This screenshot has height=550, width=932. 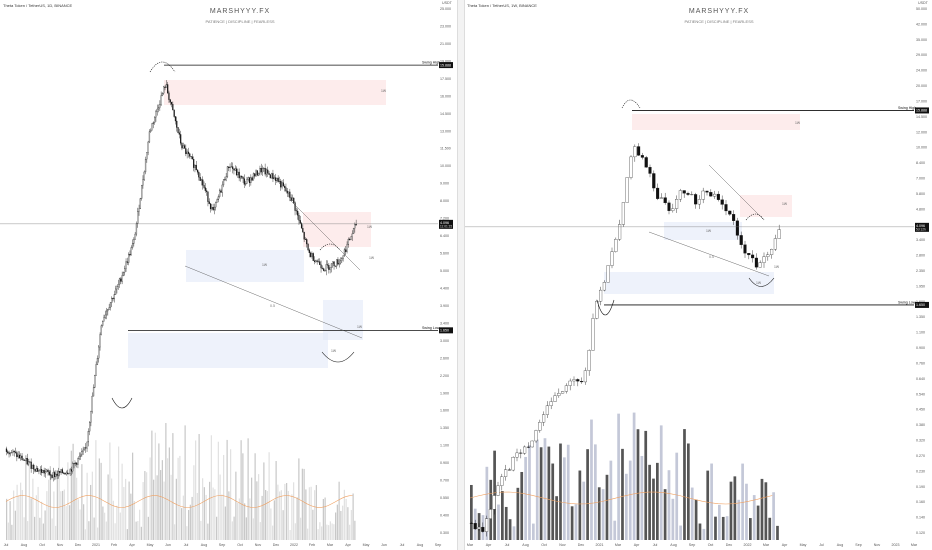 What do you see at coordinates (766, 206) in the screenshot?
I see `supply-zone` at bounding box center [766, 206].